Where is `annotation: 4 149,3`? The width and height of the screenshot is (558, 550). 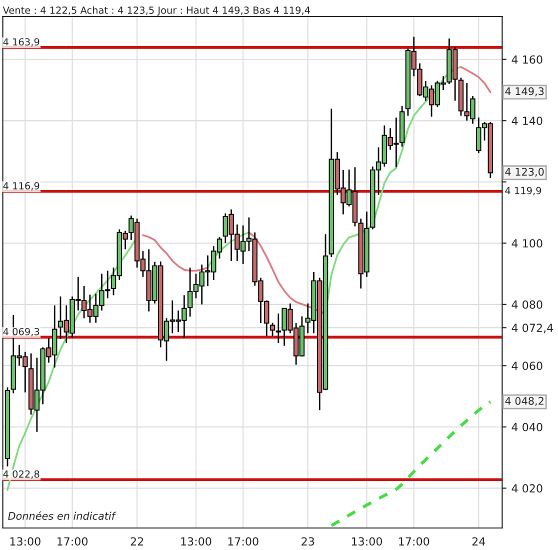 annotation: 4 149,3 is located at coordinates (524, 91).